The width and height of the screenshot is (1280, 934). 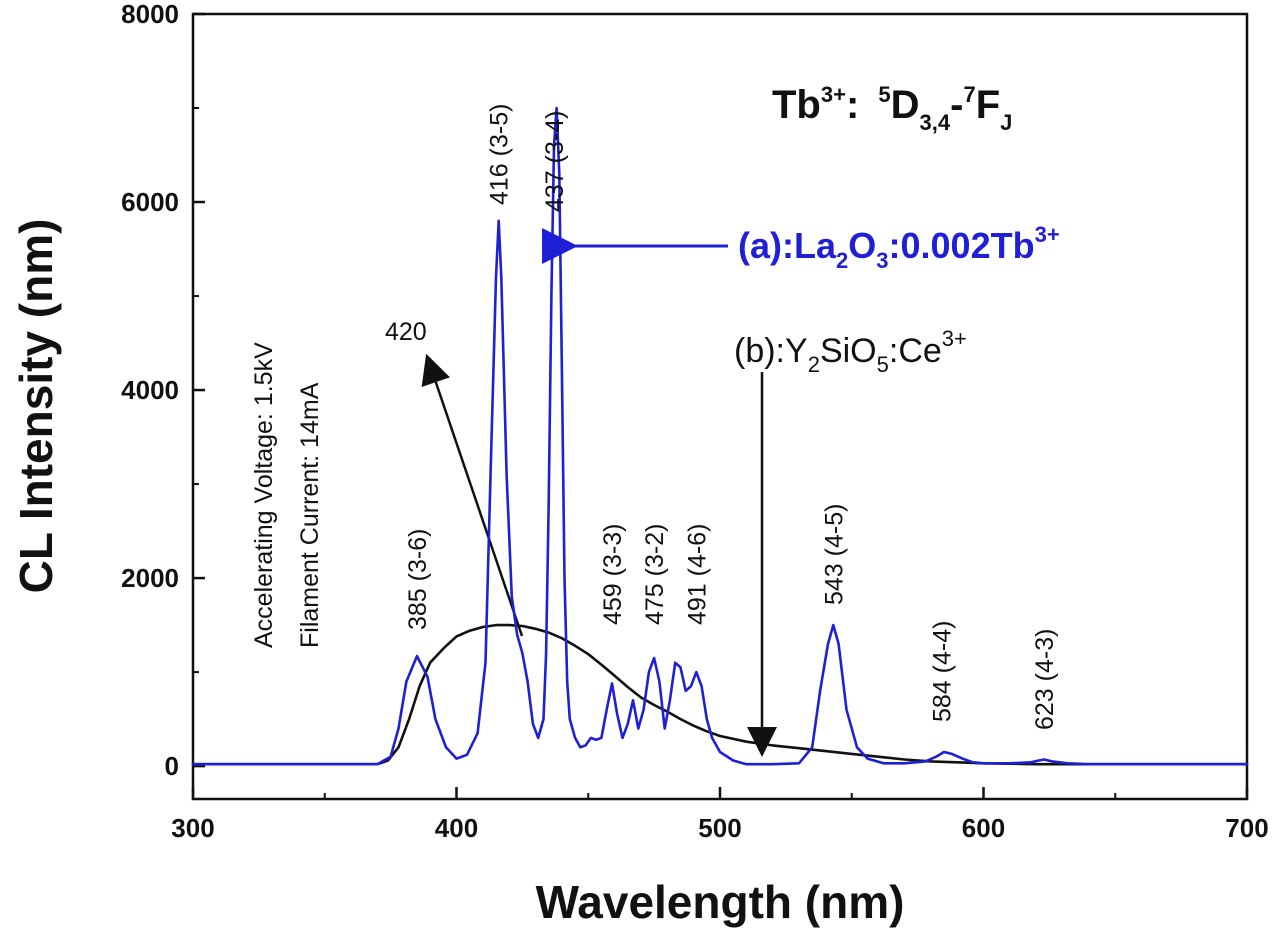 What do you see at coordinates (150, 578) in the screenshot?
I see `y-tick-label: 2000` at bounding box center [150, 578].